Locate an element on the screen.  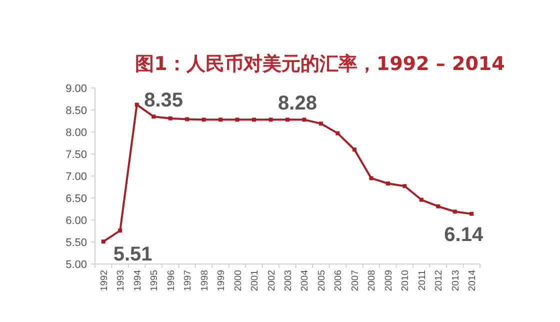
x-tick-label: 1997 is located at coordinates (188, 281).